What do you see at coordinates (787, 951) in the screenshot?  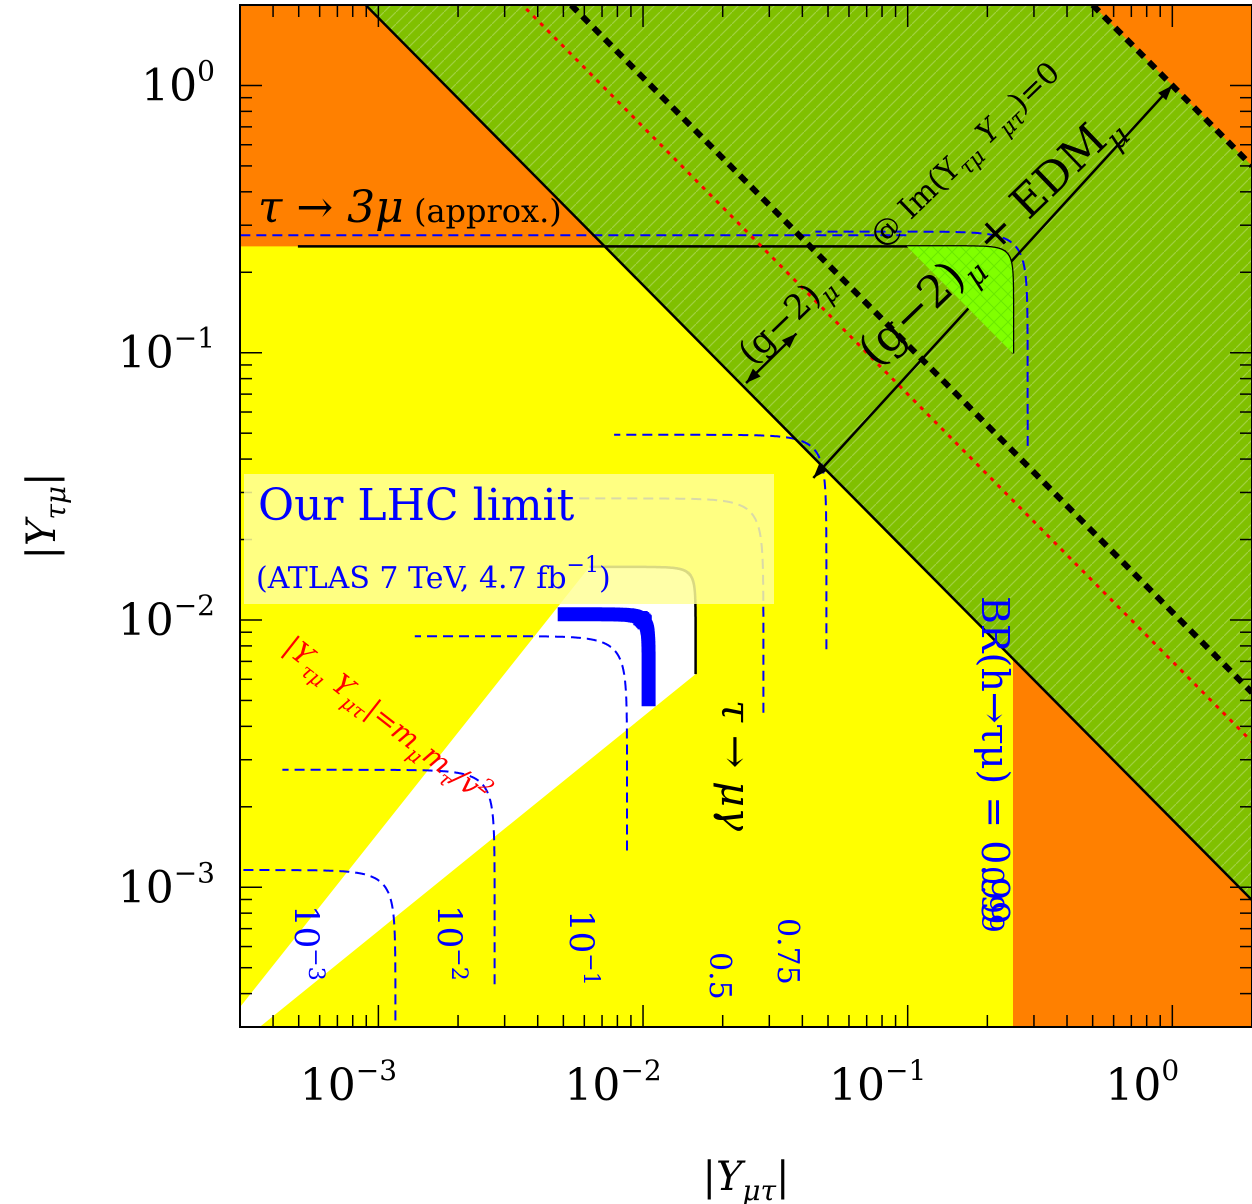 I see `br-contour-label-4: 0.75` at bounding box center [787, 951].